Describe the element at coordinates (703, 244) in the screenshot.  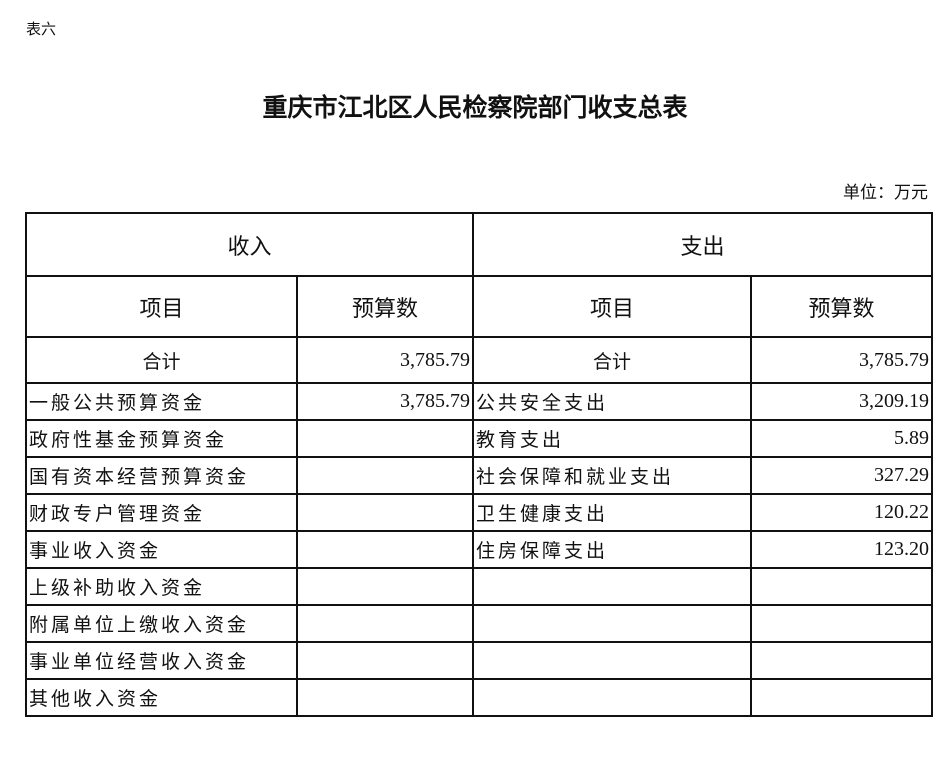
I see `expense-header: 支出` at that location.